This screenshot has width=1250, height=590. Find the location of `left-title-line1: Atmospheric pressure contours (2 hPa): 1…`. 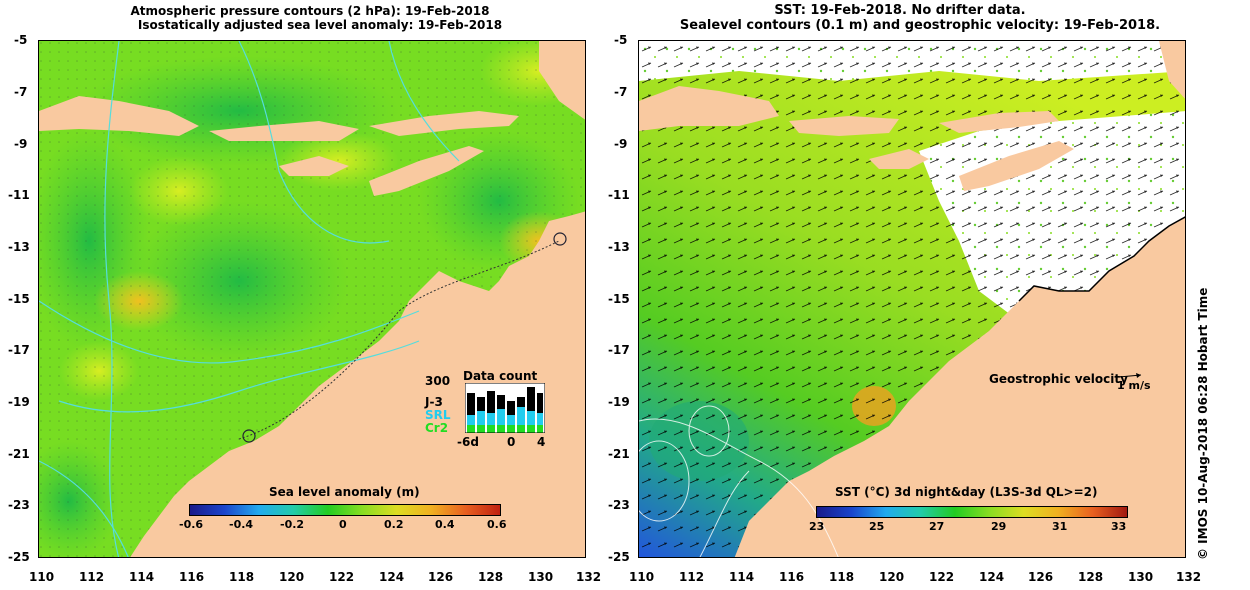

left-title-line1: Atmospheric pressure contours (2 hPa): 1… is located at coordinates (310, 11).